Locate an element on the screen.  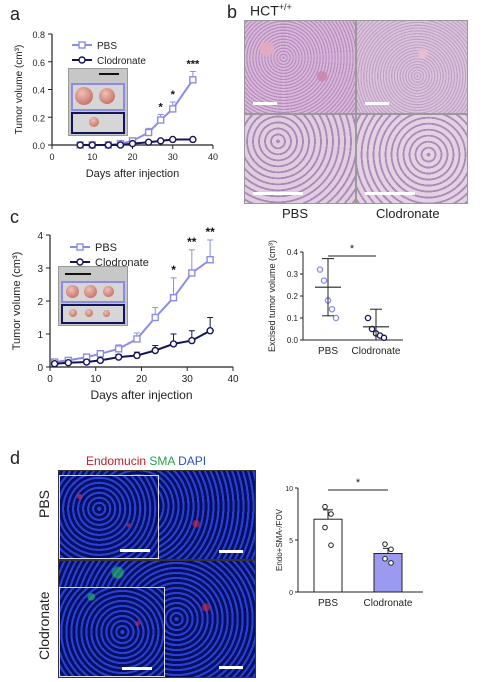
y-tick-label: 5 is located at coordinates (291, 541).